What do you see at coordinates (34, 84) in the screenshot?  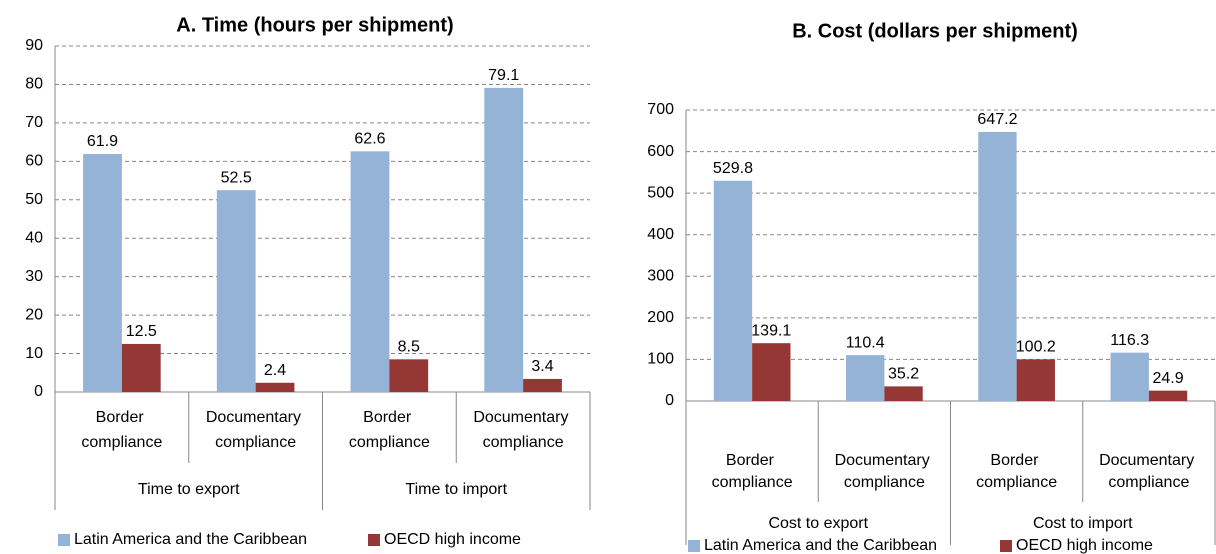 I see `y-tick-label: 80` at bounding box center [34, 84].